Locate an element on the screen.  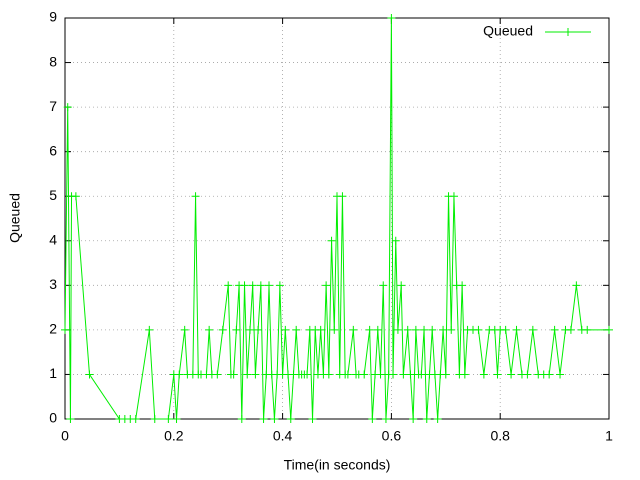
x-axis-label: Time(in seconds) is located at coordinates (337, 465).